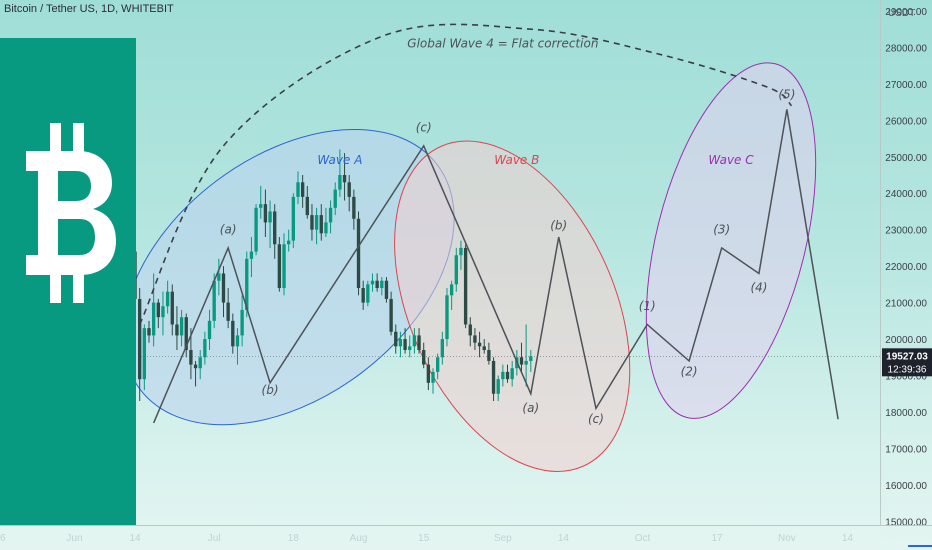 This screenshot has width=932, height=550. Describe the element at coordinates (906, 231) in the screenshot. I see `price-tick-label: 23000.00` at that location.